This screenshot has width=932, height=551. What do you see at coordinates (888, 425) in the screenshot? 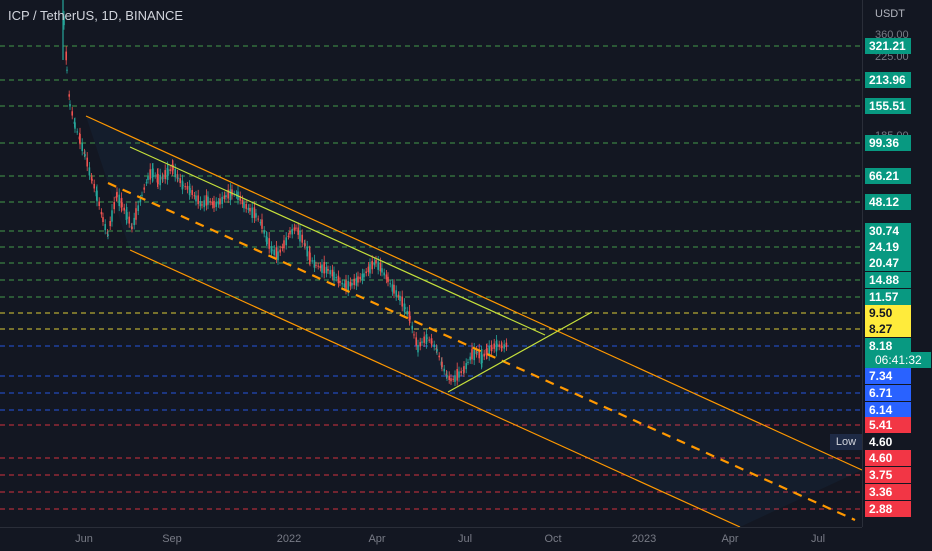
I see `price-label: 5.41` at bounding box center [888, 425].